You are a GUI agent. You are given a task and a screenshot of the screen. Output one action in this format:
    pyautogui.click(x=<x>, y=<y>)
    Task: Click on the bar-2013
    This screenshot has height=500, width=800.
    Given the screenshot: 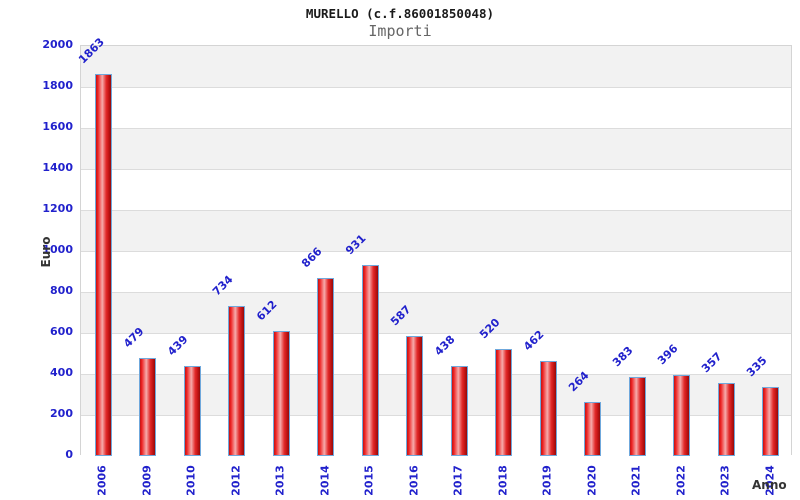 What is the action you would take?
    pyautogui.click(x=281, y=393)
    